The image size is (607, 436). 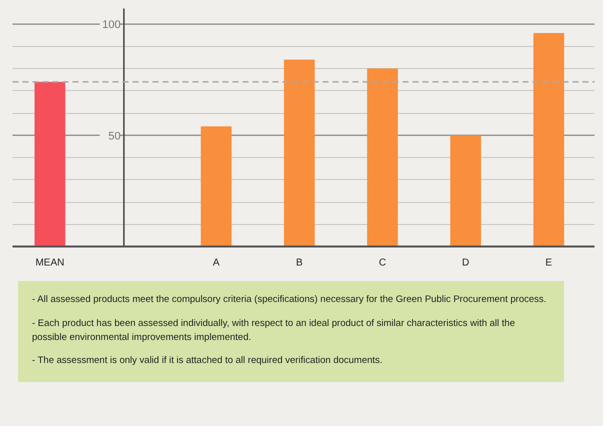 I want to click on text: - Each product has been assessed individually, with respect to an ideal product of similar characteristics with all the possible environmental improvements implemented., so click(x=274, y=330).